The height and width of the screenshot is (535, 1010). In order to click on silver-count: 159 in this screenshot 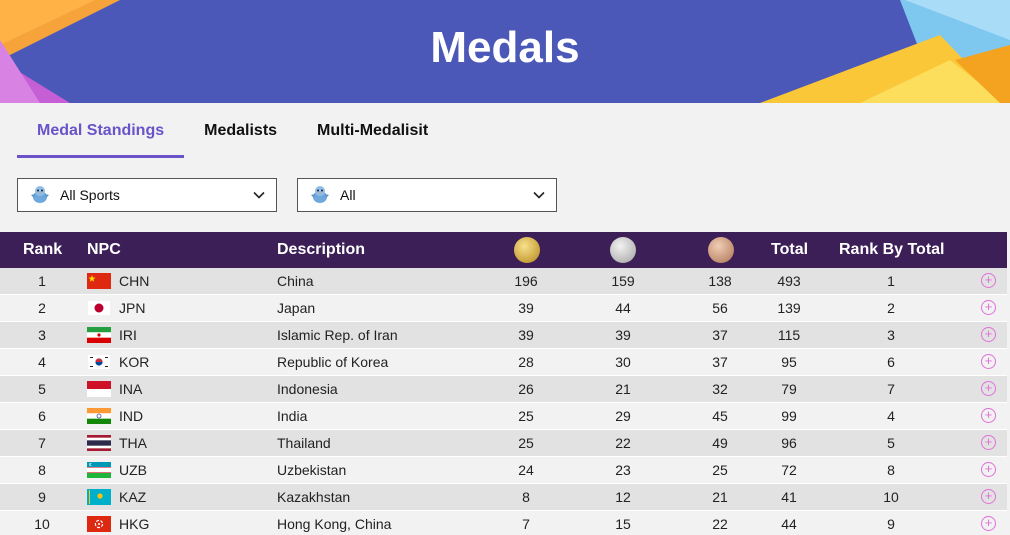, I will do `click(623, 281)`.